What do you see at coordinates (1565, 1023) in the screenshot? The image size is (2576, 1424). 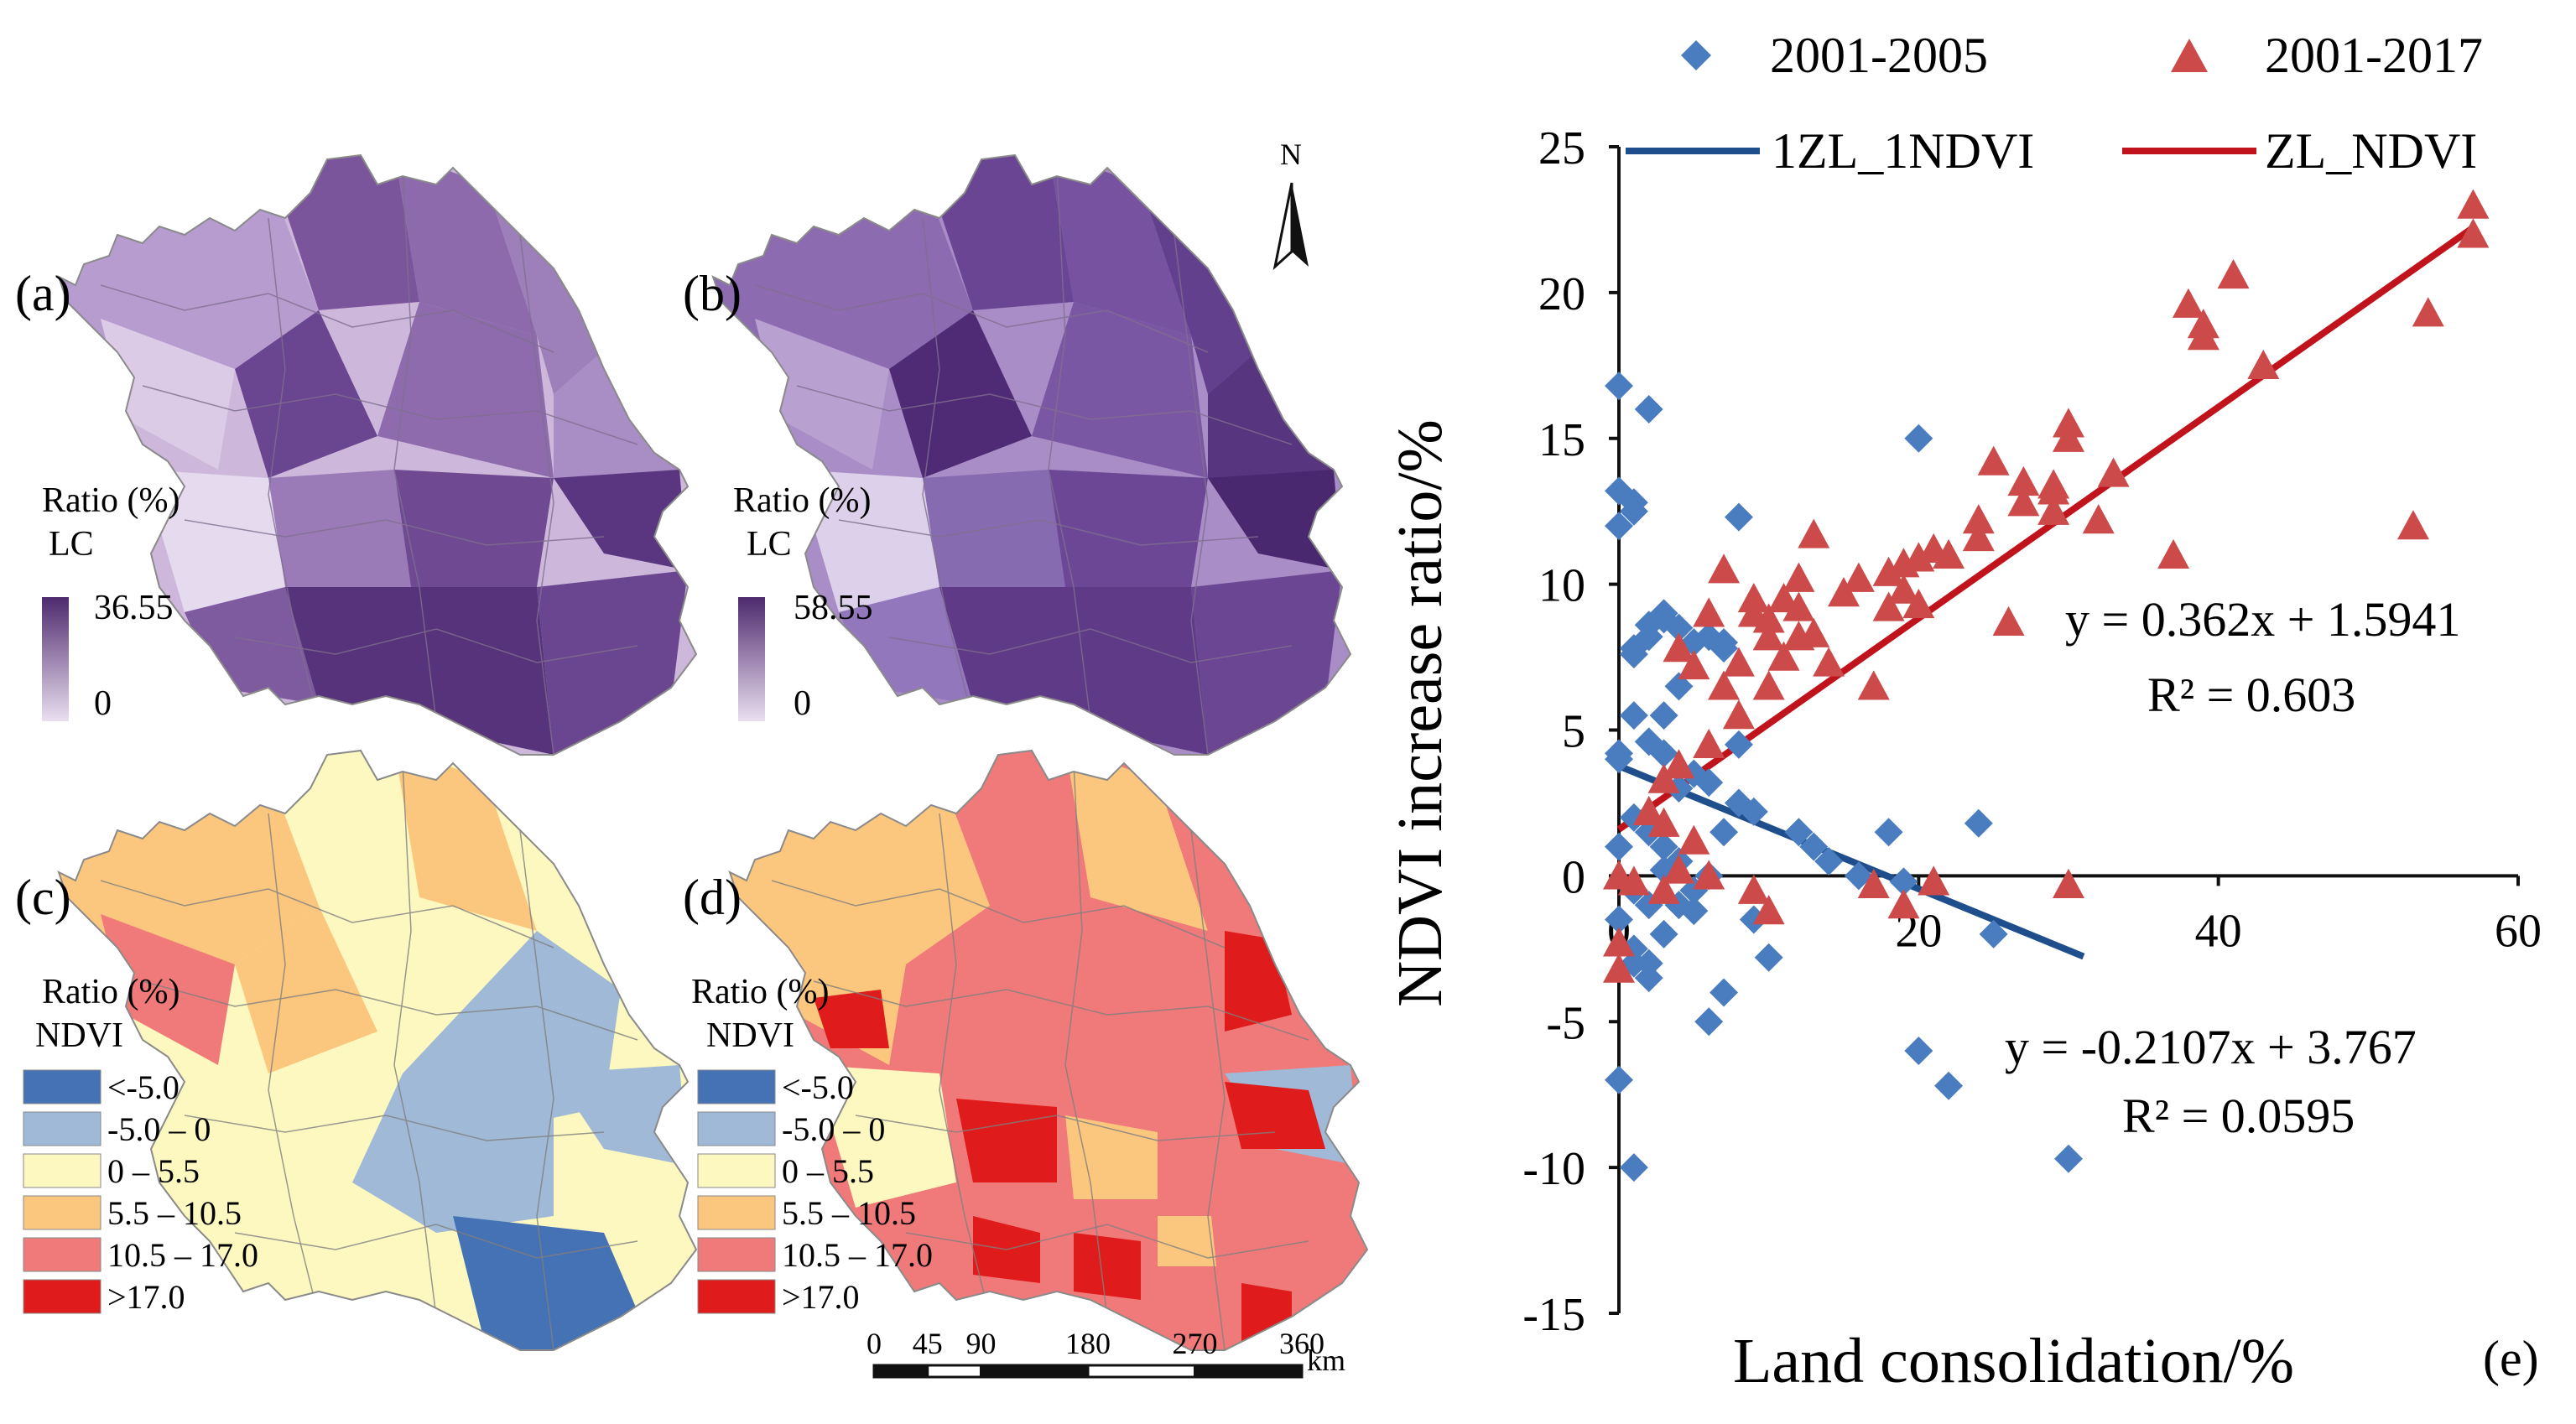 I see `y-tick-label: -5` at bounding box center [1565, 1023].